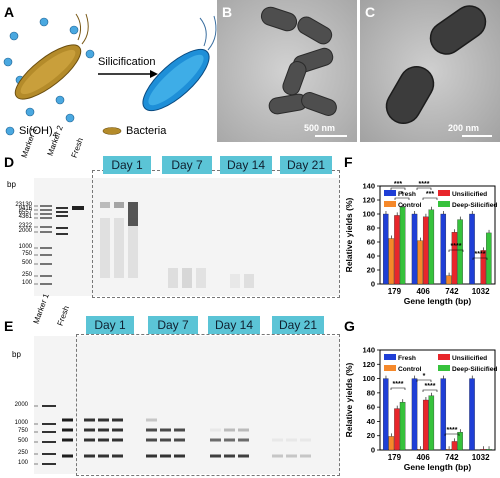 Image resolution: width=500 pixels, height=478 pixels. What do you see at coordinates (54, 136) in the screenshot?
I see `legend-siooh-sub: 4` at bounding box center [54, 136].